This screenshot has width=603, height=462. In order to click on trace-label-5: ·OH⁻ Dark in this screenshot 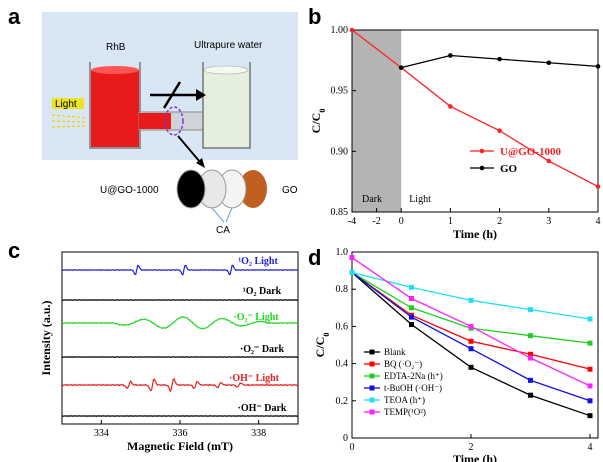, I will do `click(262, 408)`.